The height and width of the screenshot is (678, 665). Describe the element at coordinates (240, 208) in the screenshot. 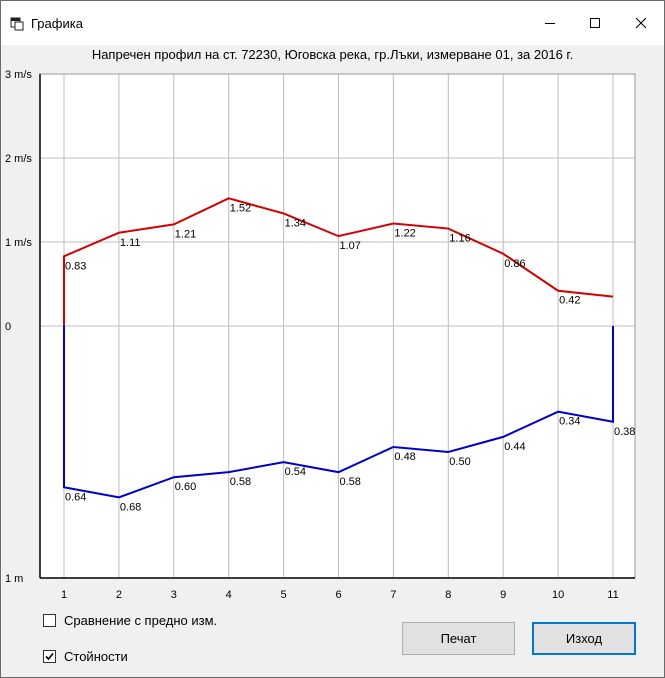

I see `velocity-data-label: 1.52` at that location.